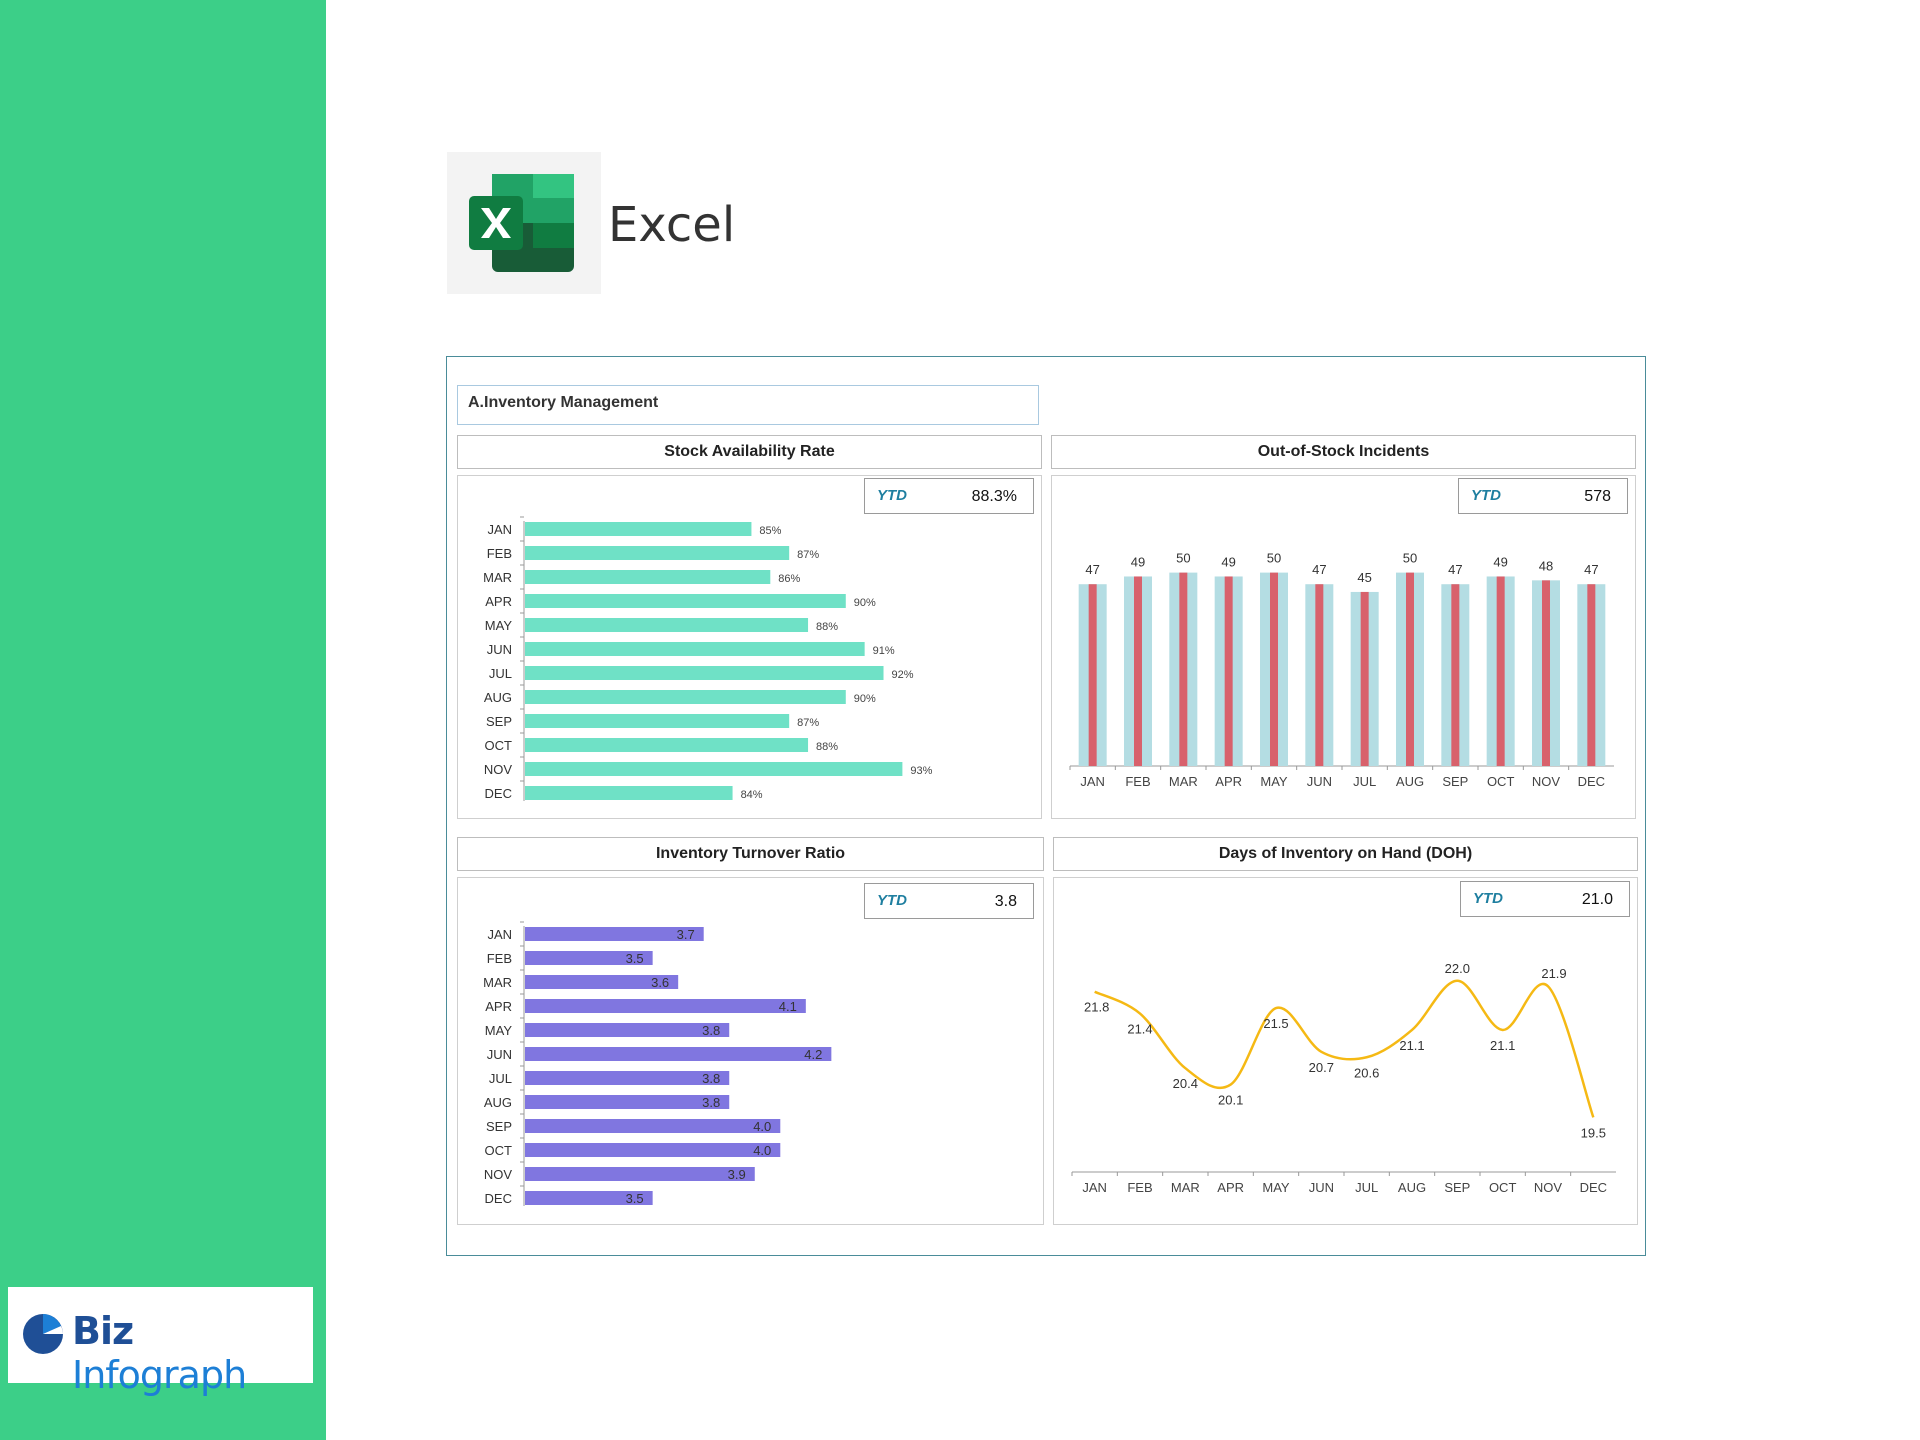 Image resolution: width=1920 pixels, height=1440 pixels. I want to click on category-label: NOV, so click(498, 769).